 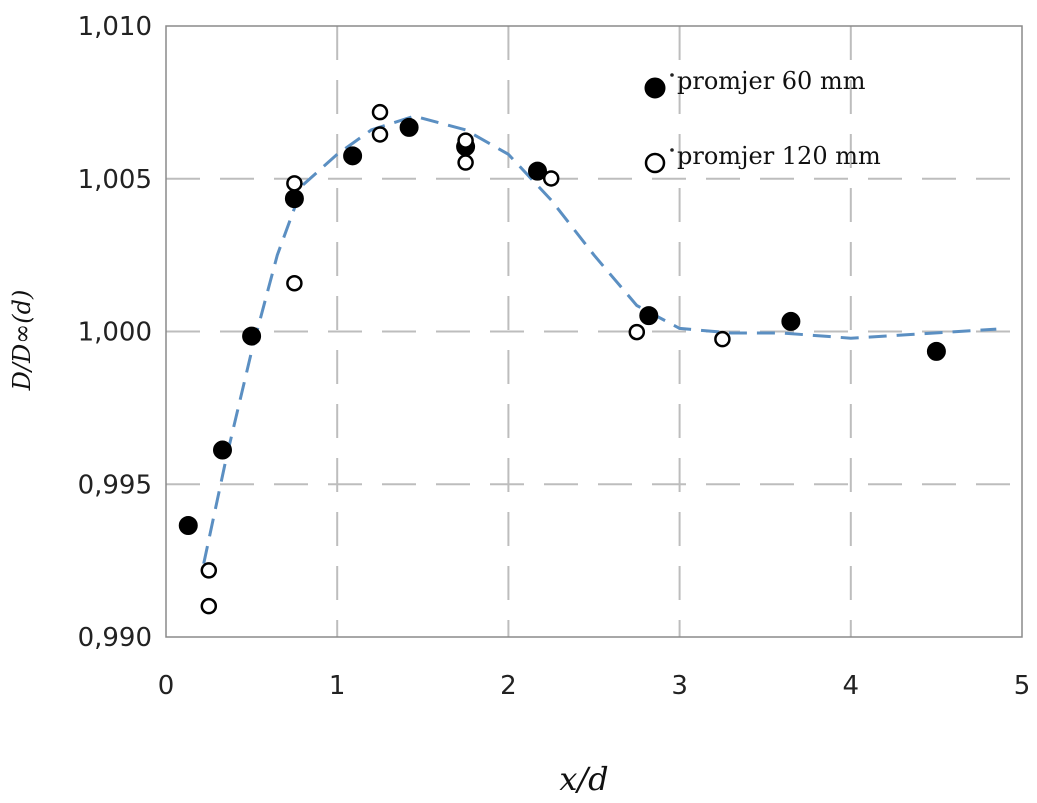 I want to click on legend-marker-filled, so click(x=655, y=88).